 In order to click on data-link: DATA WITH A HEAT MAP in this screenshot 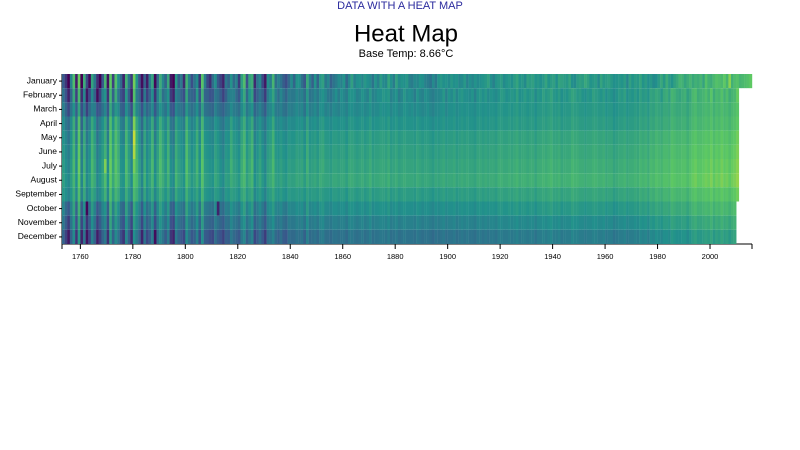, I will do `click(400, 6)`.